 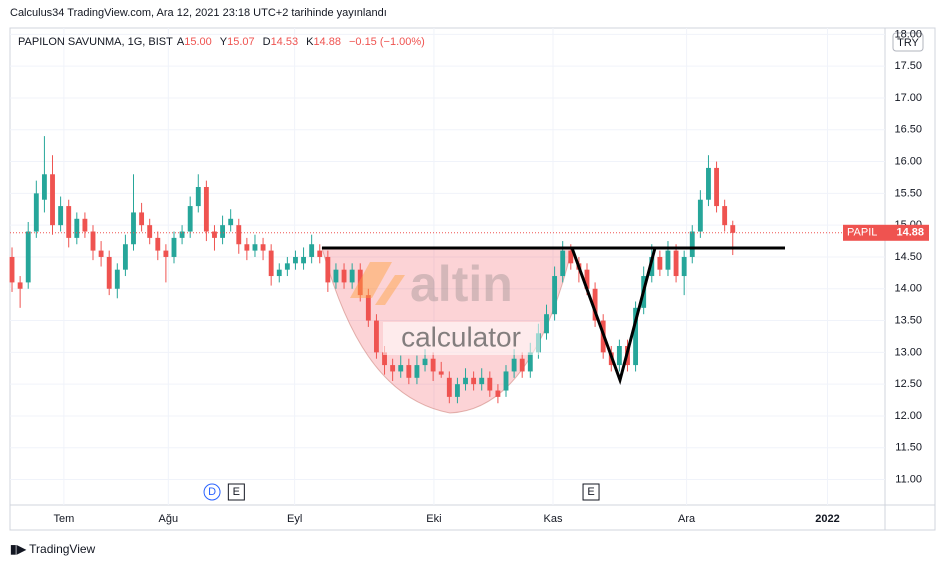 What do you see at coordinates (908, 130) in the screenshot?
I see `y-tick-label: 16.50` at bounding box center [908, 130].